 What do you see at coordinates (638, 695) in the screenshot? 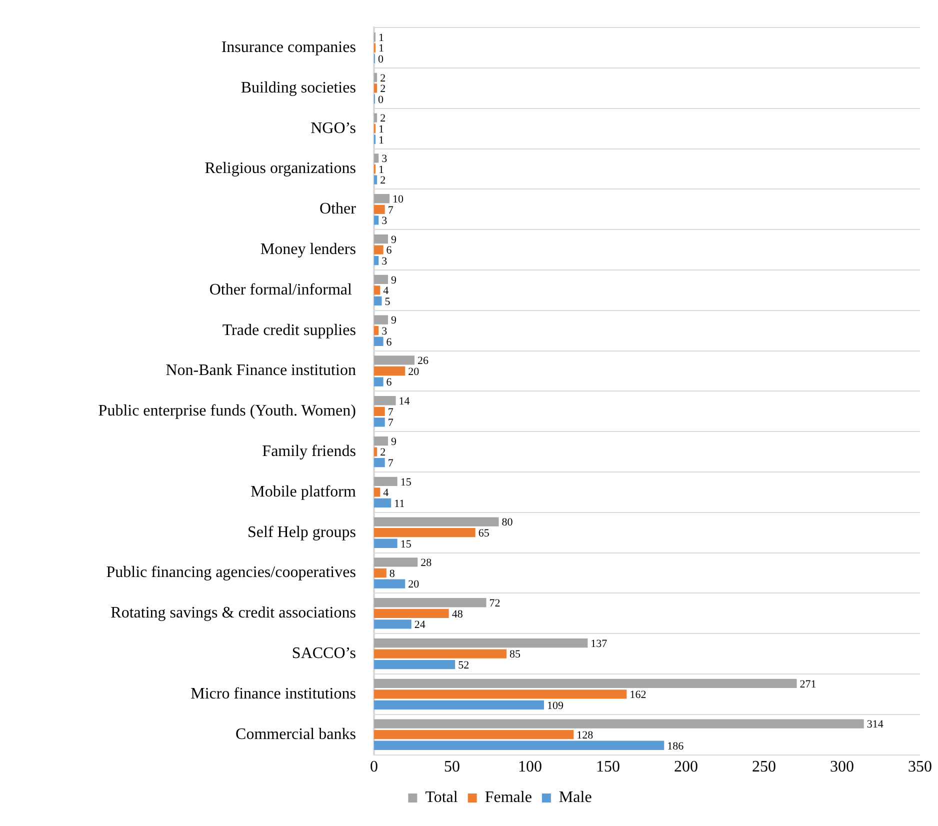
I see `data-label: 162` at bounding box center [638, 695].